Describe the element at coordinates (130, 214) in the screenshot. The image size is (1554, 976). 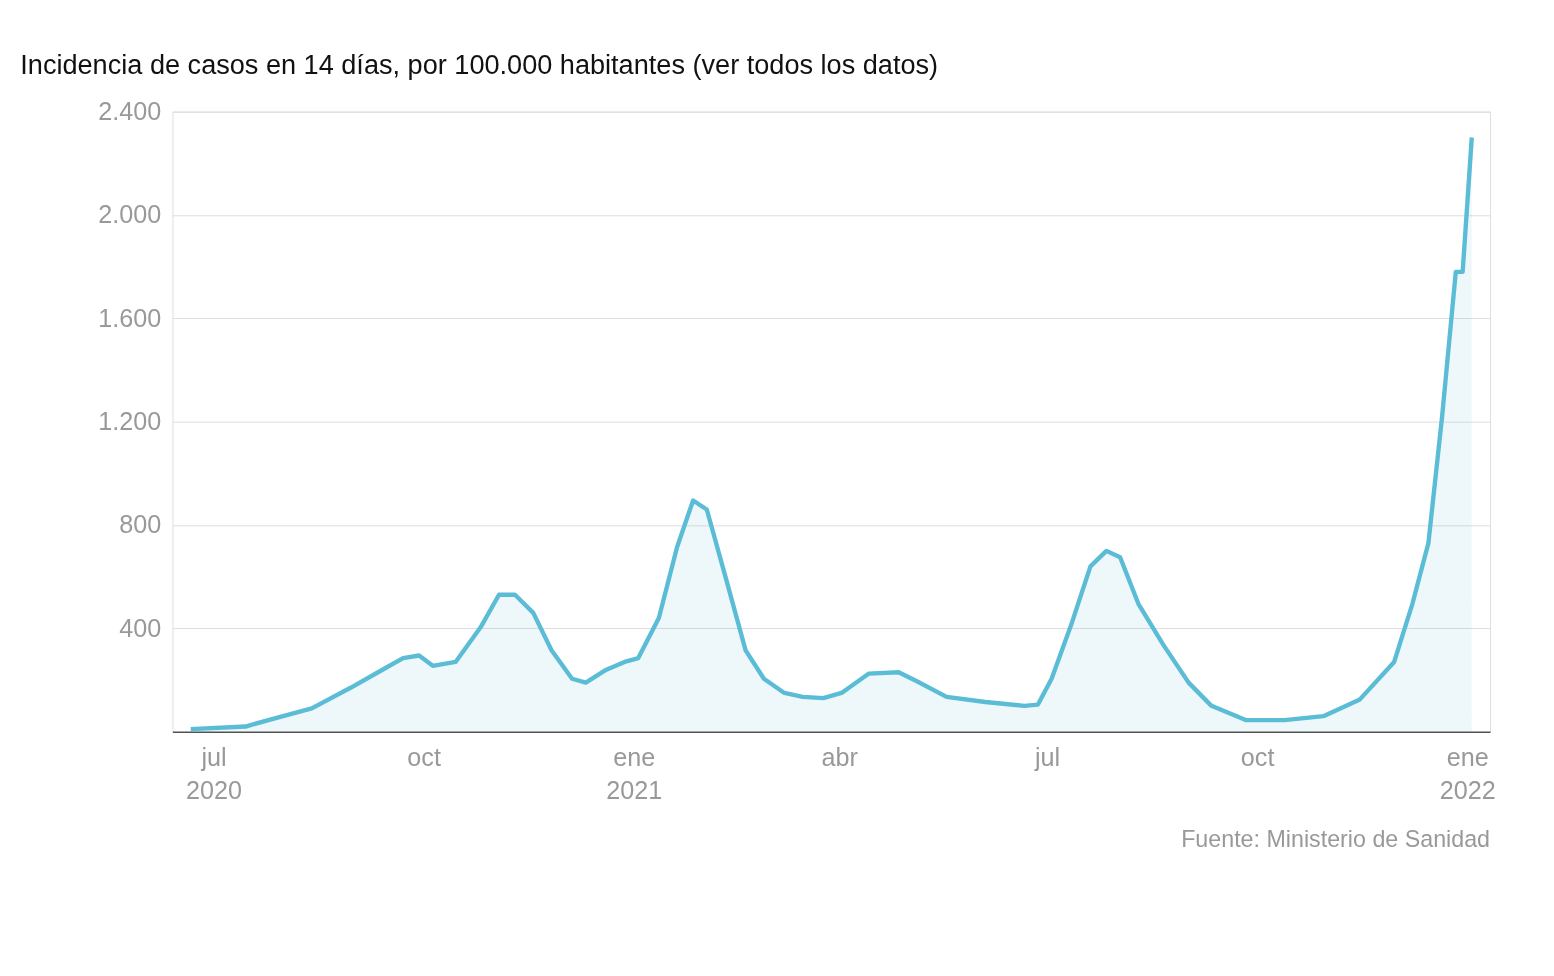
I see `y-tick-label: 2.000` at that location.